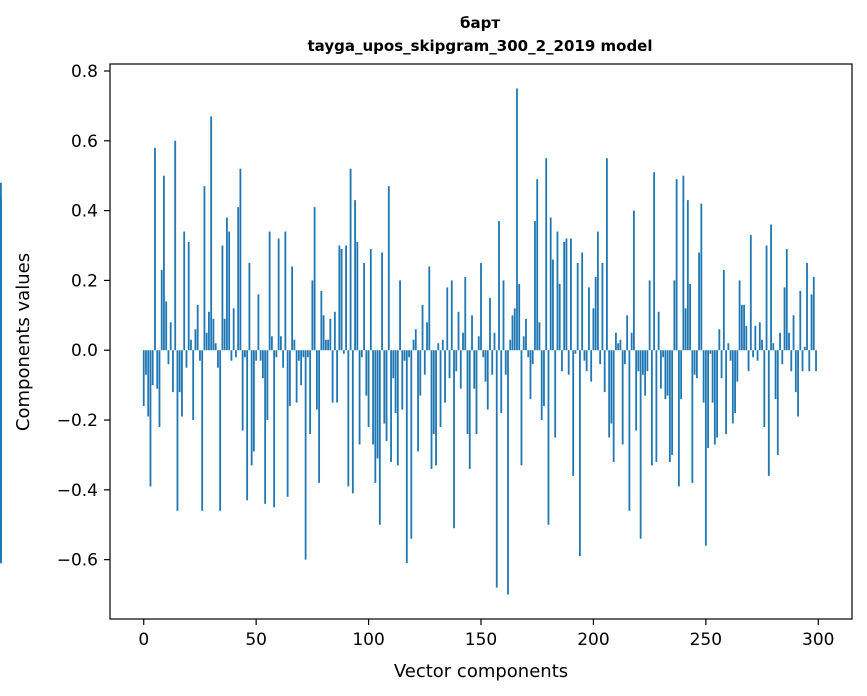 The width and height of the screenshot is (867, 696). What do you see at coordinates (706, 640) in the screenshot?
I see `x-tick-label: 250` at bounding box center [706, 640].